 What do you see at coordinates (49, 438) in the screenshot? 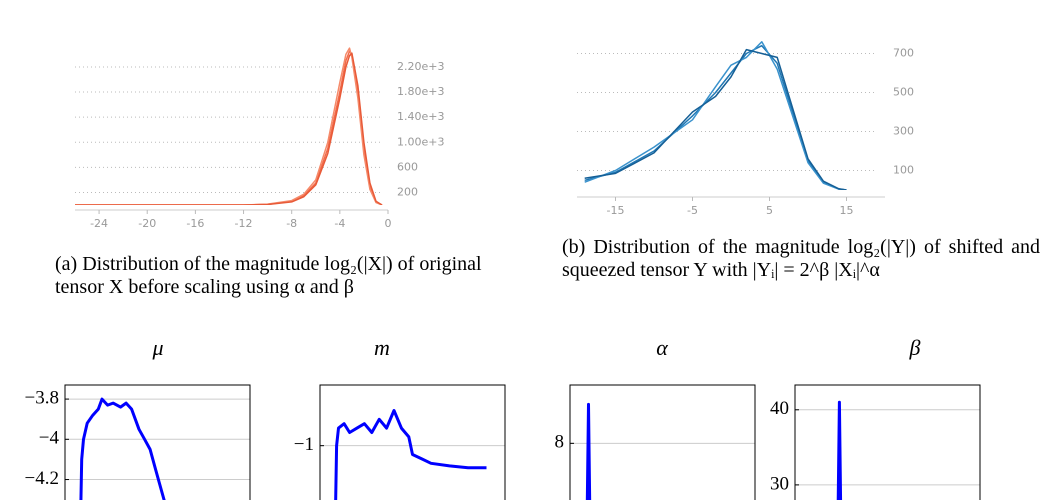
I see `y-tick-label: −4` at bounding box center [49, 438].